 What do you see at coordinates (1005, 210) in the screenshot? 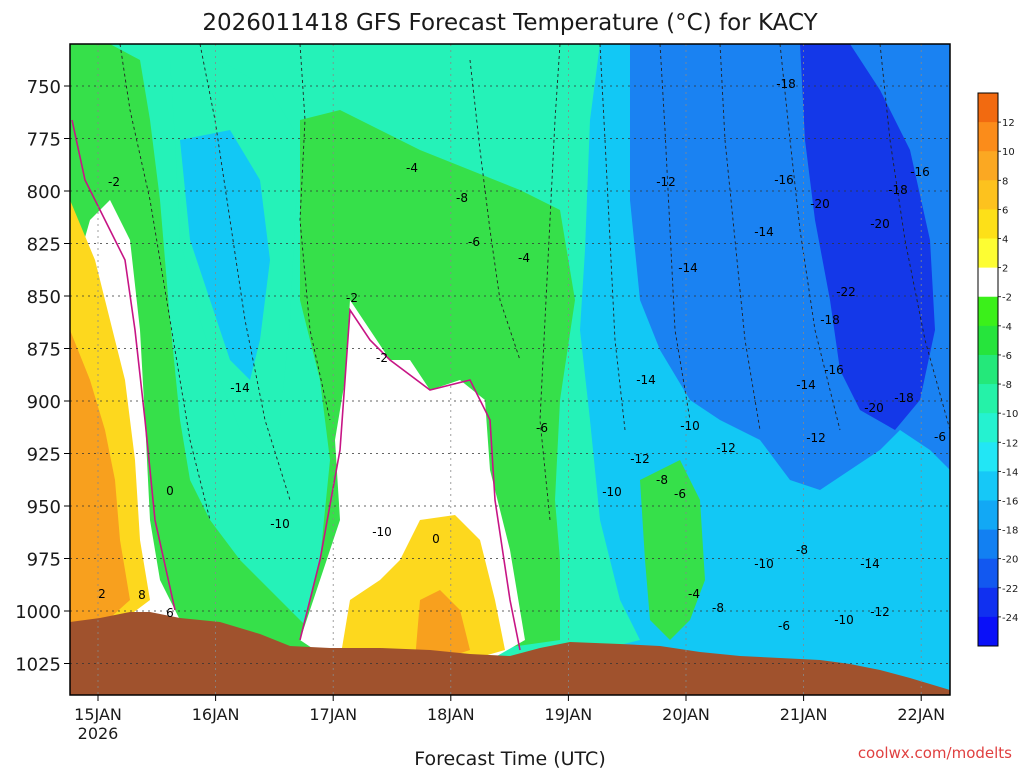
I see `colorbar-label: 6` at bounding box center [1005, 210].